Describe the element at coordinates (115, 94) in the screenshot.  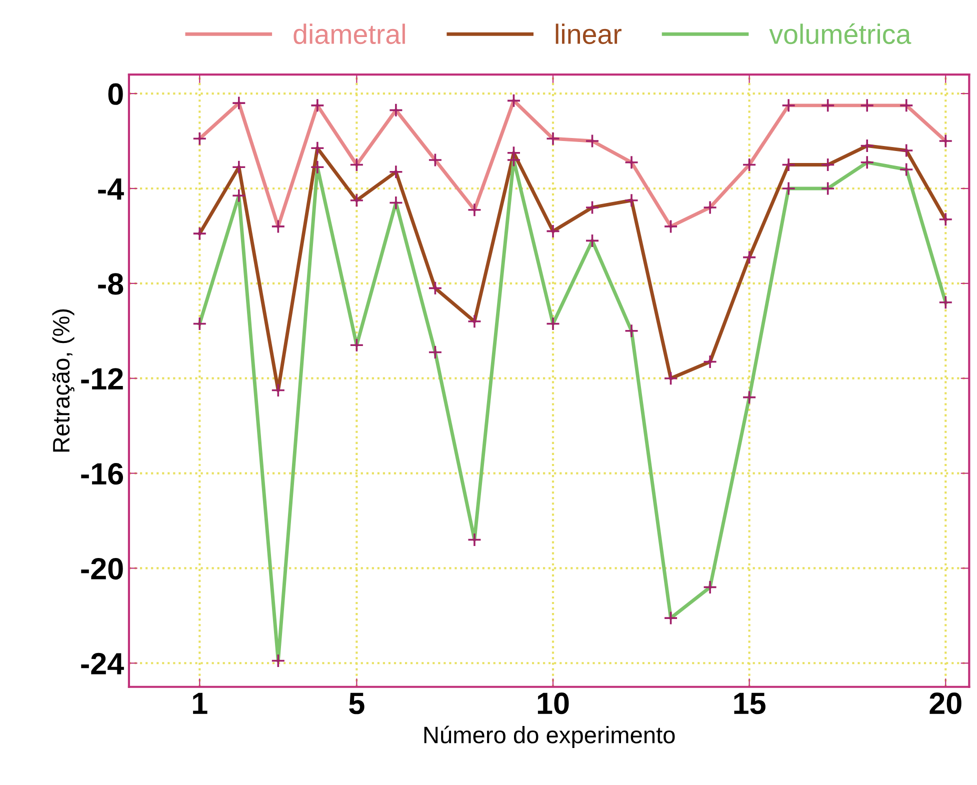
I see `y-tick-label: 0` at that location.